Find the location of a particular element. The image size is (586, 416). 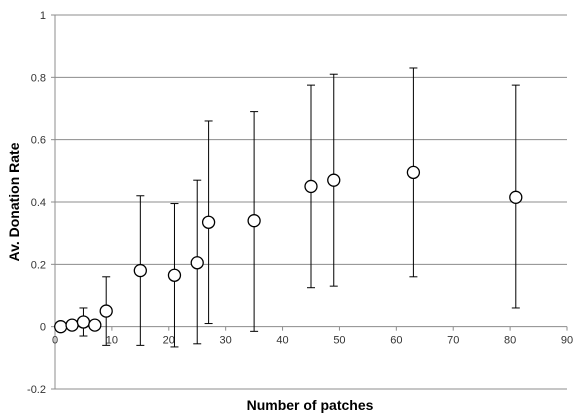

x-tick-label: 0 is located at coordinates (55, 341).